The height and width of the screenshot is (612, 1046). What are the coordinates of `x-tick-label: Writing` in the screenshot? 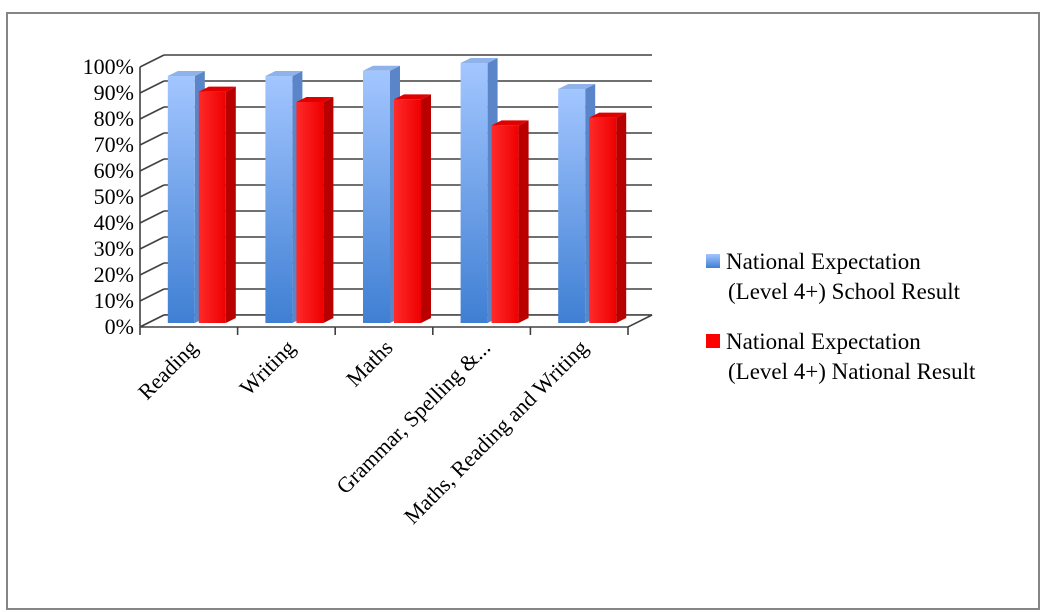 It's located at (266, 367).